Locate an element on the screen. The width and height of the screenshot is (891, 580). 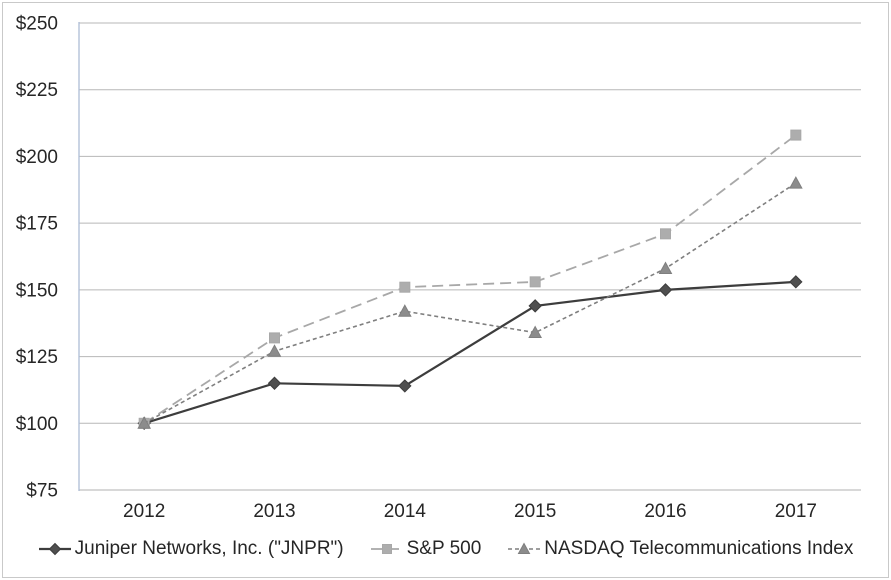
x-axis-tick-label: 2015 is located at coordinates (535, 511).